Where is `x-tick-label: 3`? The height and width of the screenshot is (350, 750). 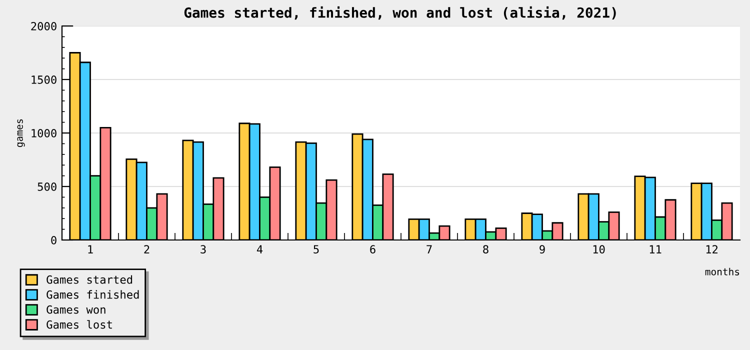
x-tick-label: 3 is located at coordinates (203, 249).